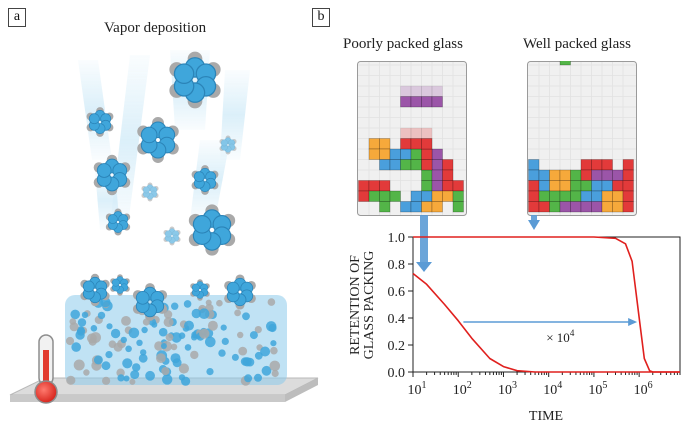 Image resolution: width=687 pixels, height=430 pixels. I want to click on y-axis-label-line2: GLASS PACKING, so click(369, 305).